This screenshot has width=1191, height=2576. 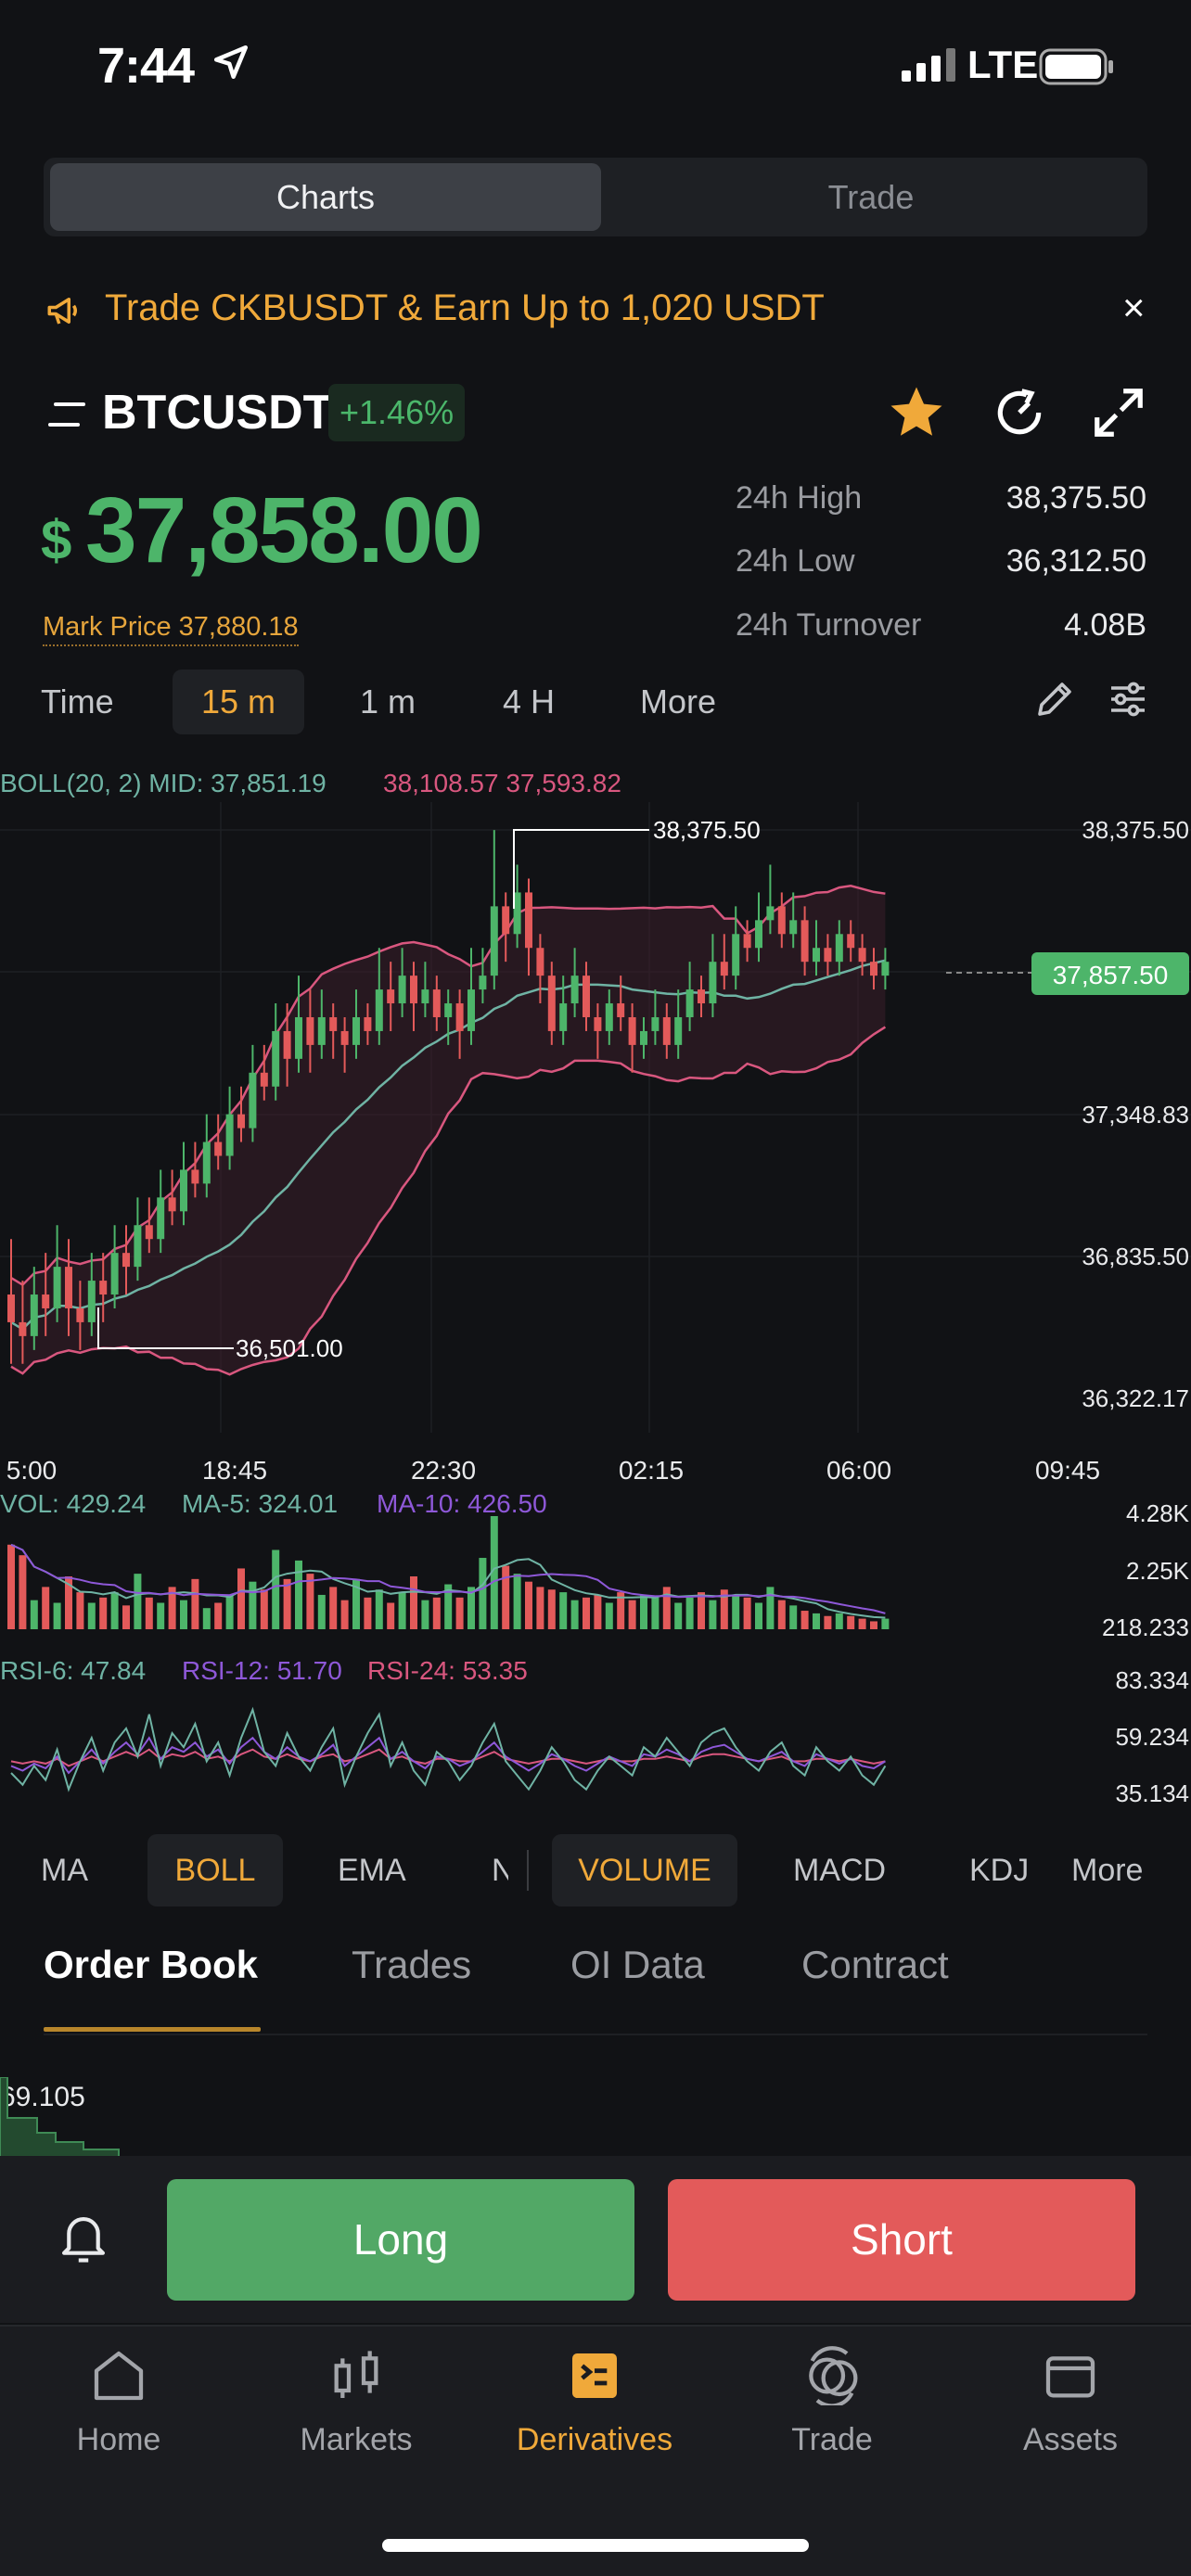 What do you see at coordinates (449, 1572) in the screenshot?
I see `volume-bars` at bounding box center [449, 1572].